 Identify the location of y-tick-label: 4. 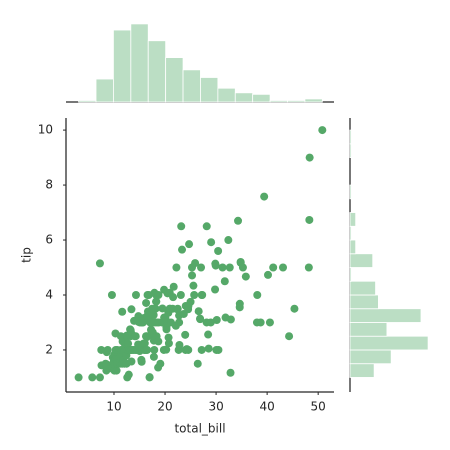
(49, 294).